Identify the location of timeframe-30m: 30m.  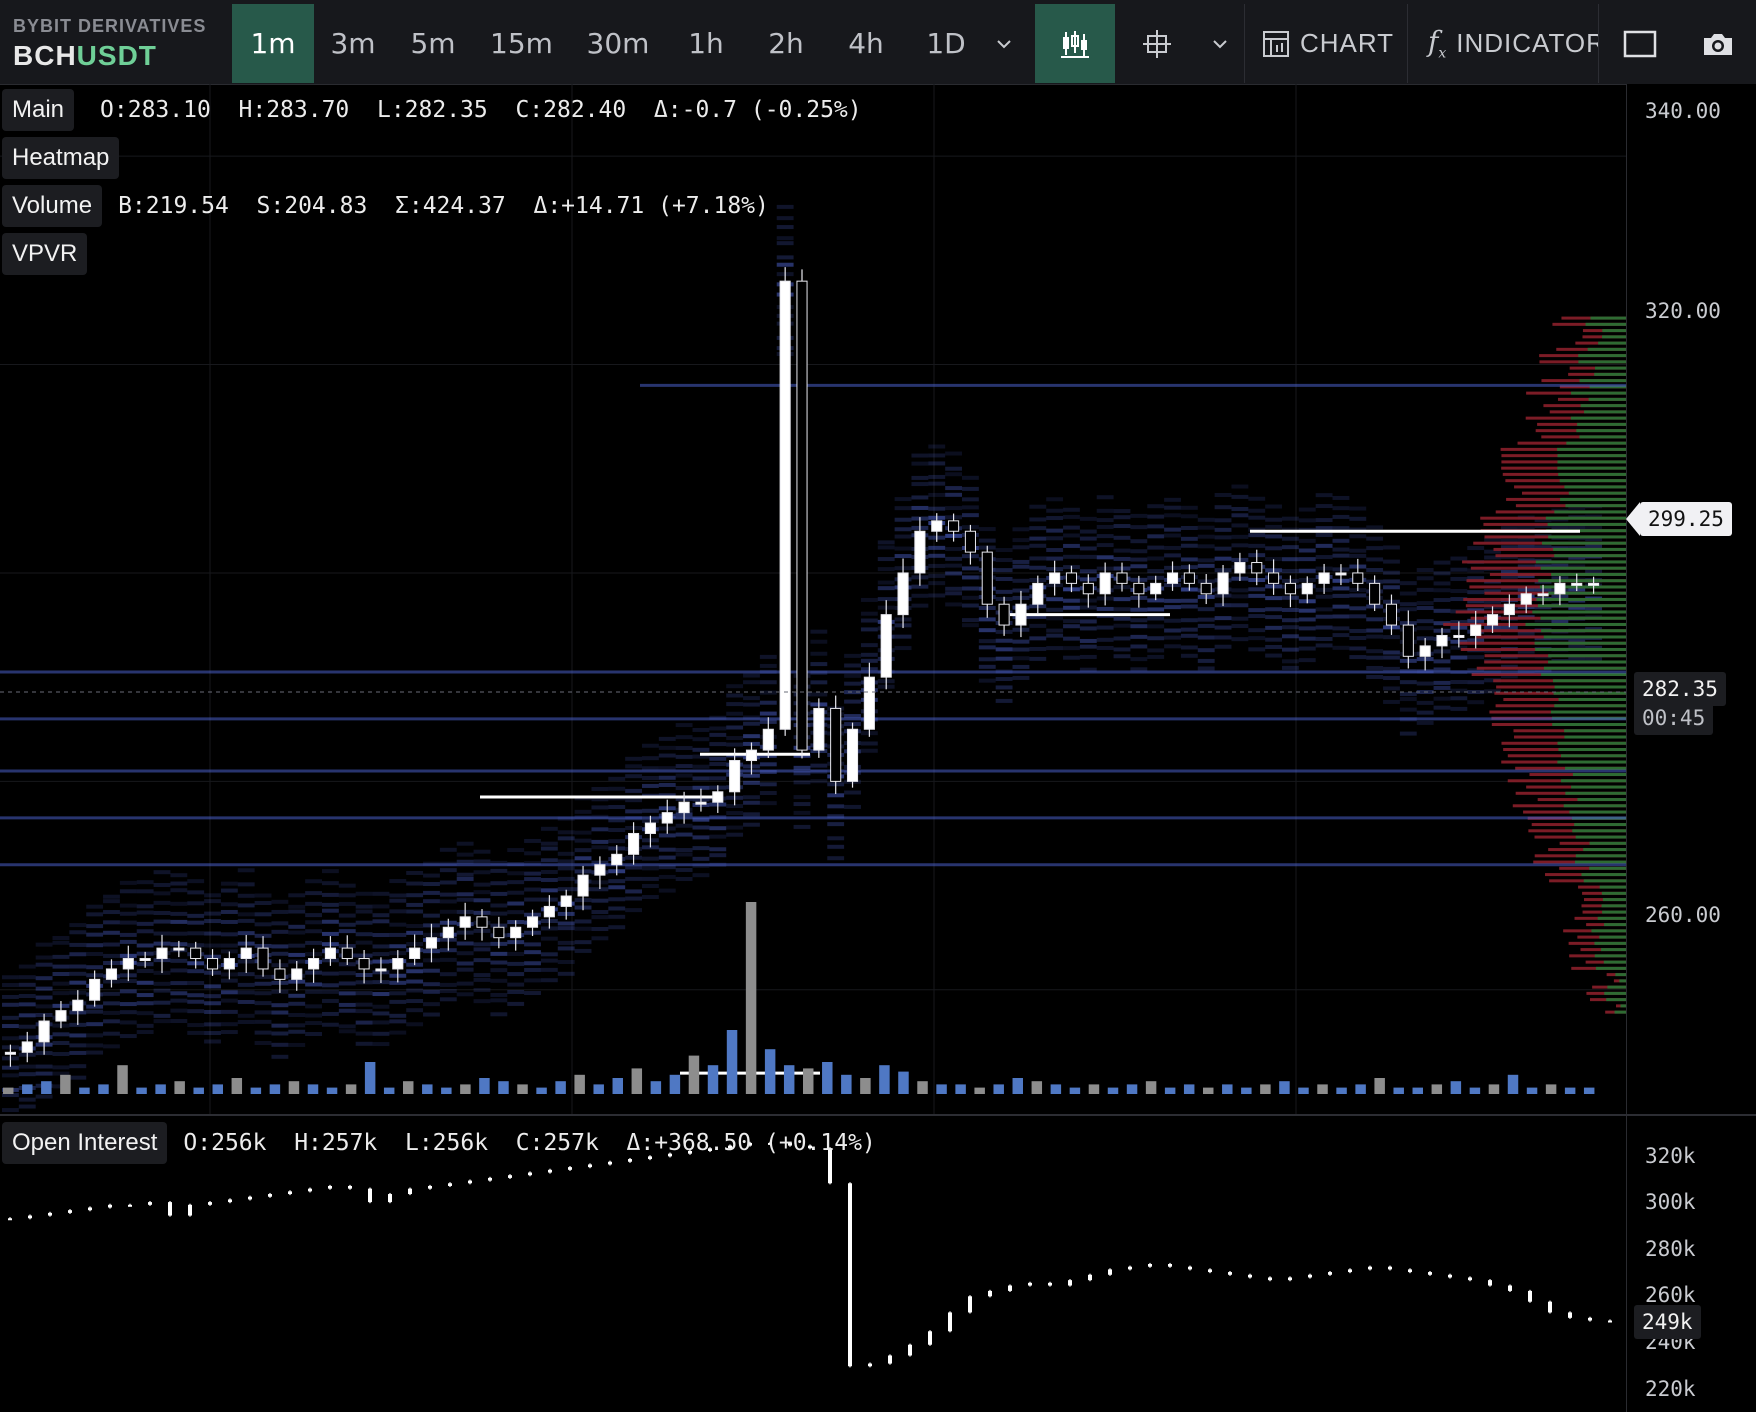
(618, 43).